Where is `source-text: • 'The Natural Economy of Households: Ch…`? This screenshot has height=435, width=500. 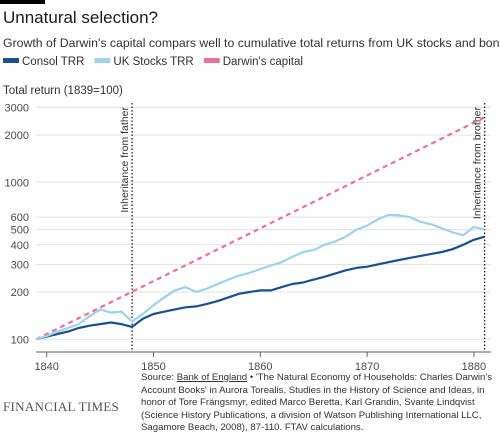
source-text: • 'The Natural Economy of Households: Ch… is located at coordinates (316, 402).